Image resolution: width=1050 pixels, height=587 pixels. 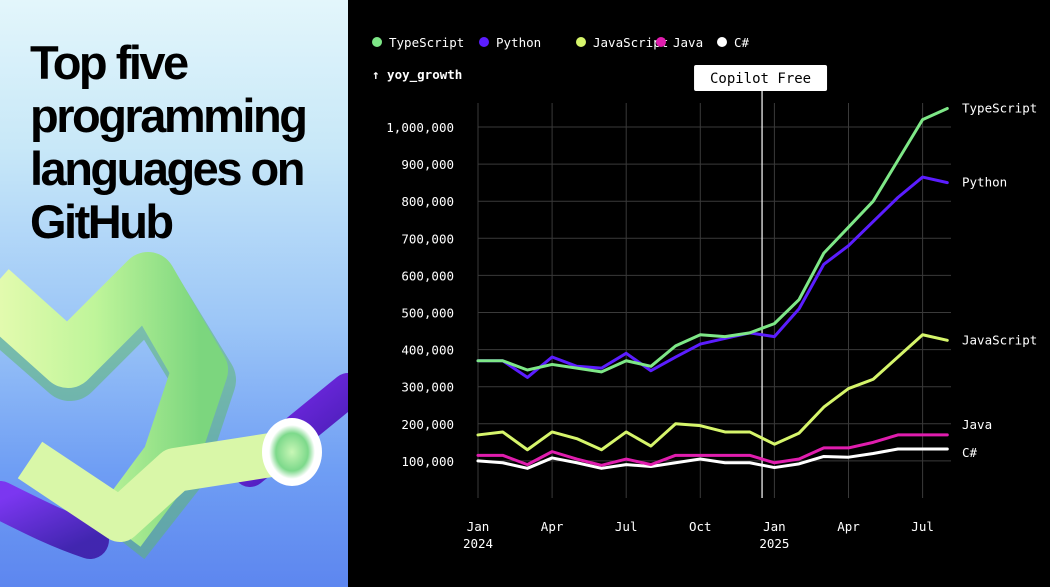 I want to click on series-end-label: Java, so click(x=977, y=424).